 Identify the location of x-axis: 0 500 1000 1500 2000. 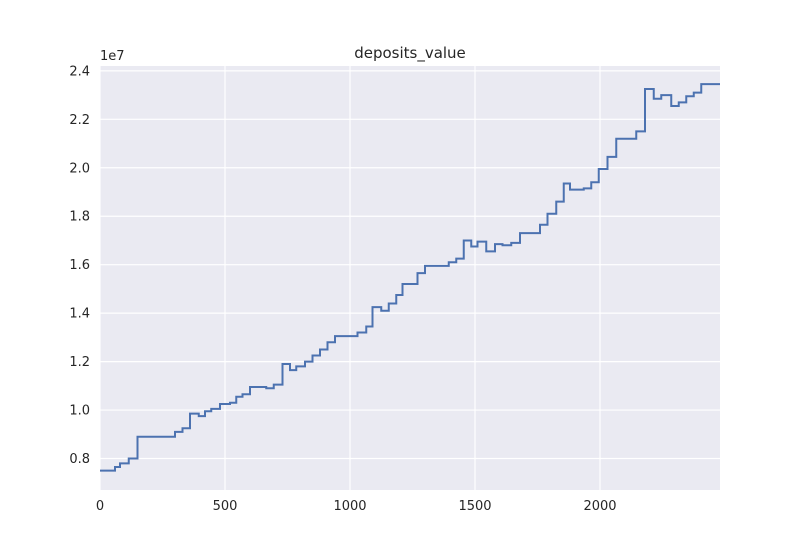
(356, 506).